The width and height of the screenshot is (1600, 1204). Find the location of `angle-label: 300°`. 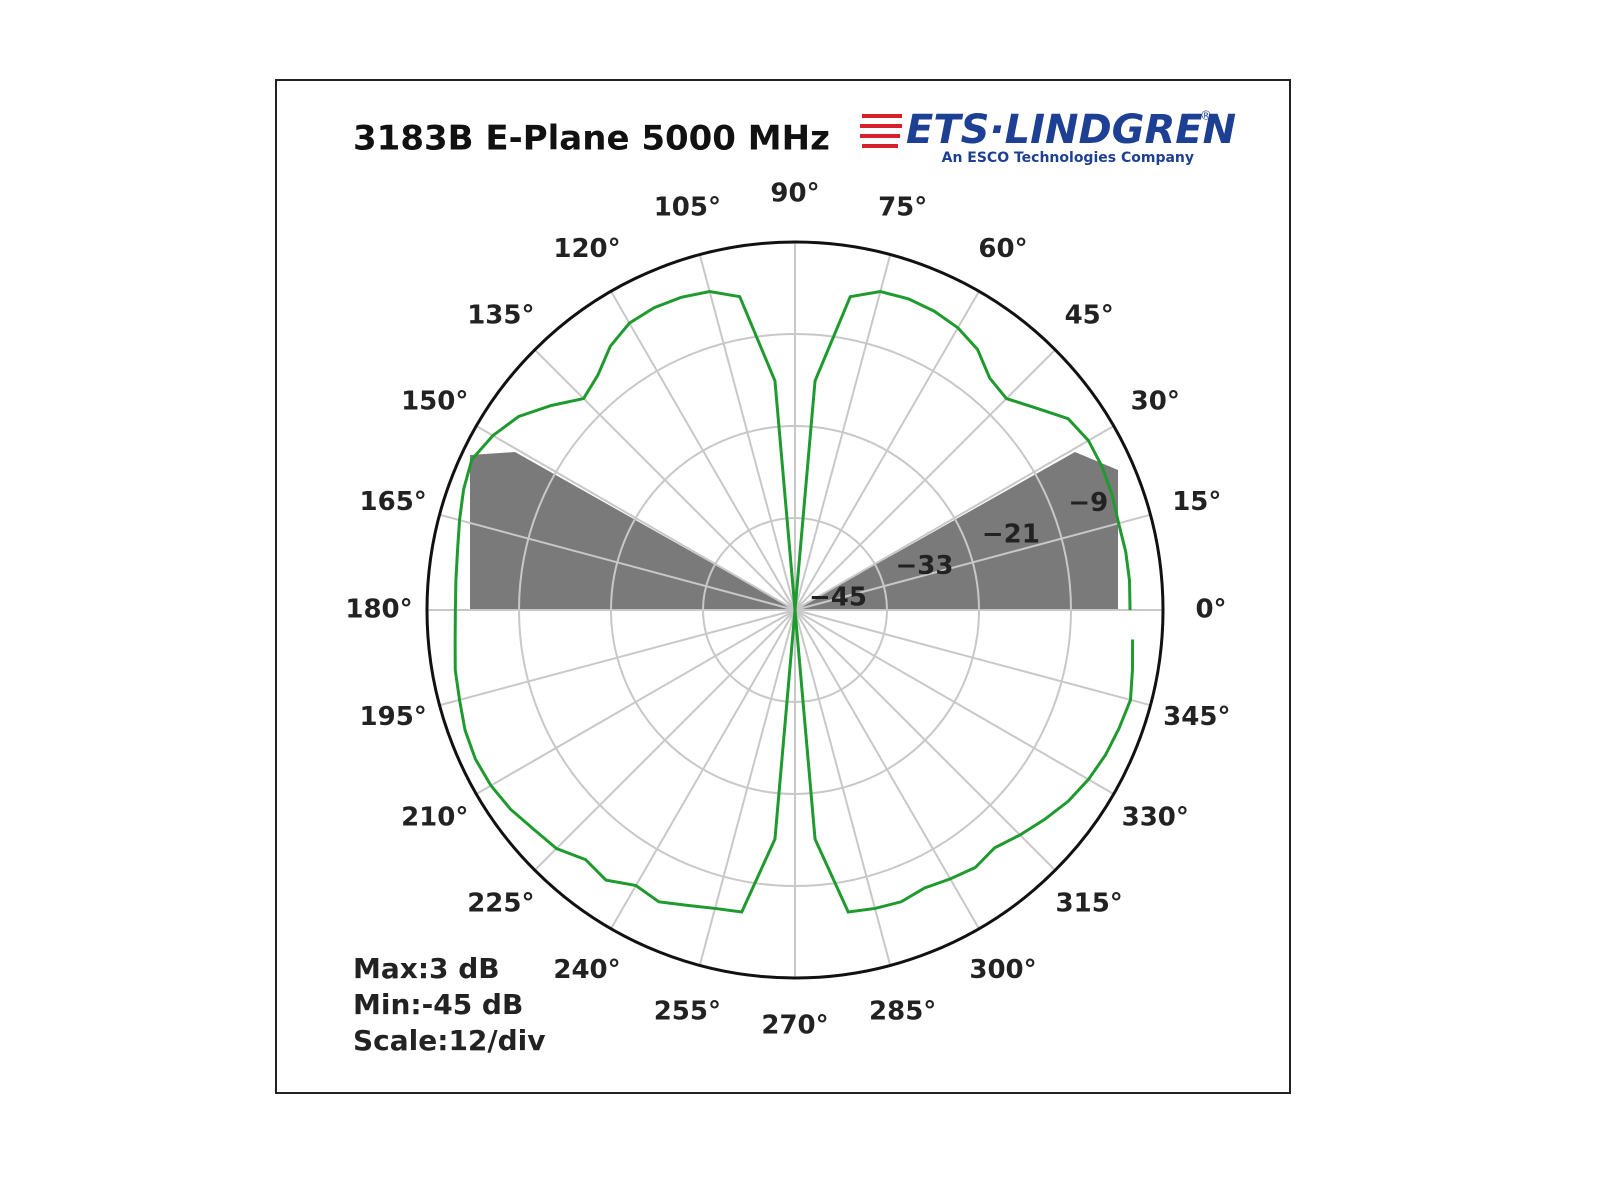

angle-label: 300° is located at coordinates (1002, 970).